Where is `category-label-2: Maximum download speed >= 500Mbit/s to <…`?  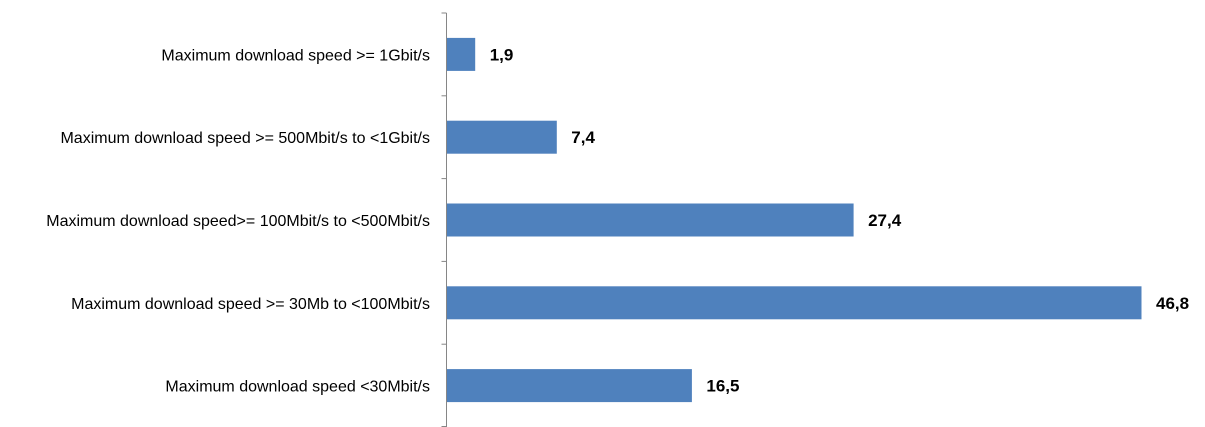 category-label-2: Maximum download speed >= 500Mbit/s to <… is located at coordinates (245, 138).